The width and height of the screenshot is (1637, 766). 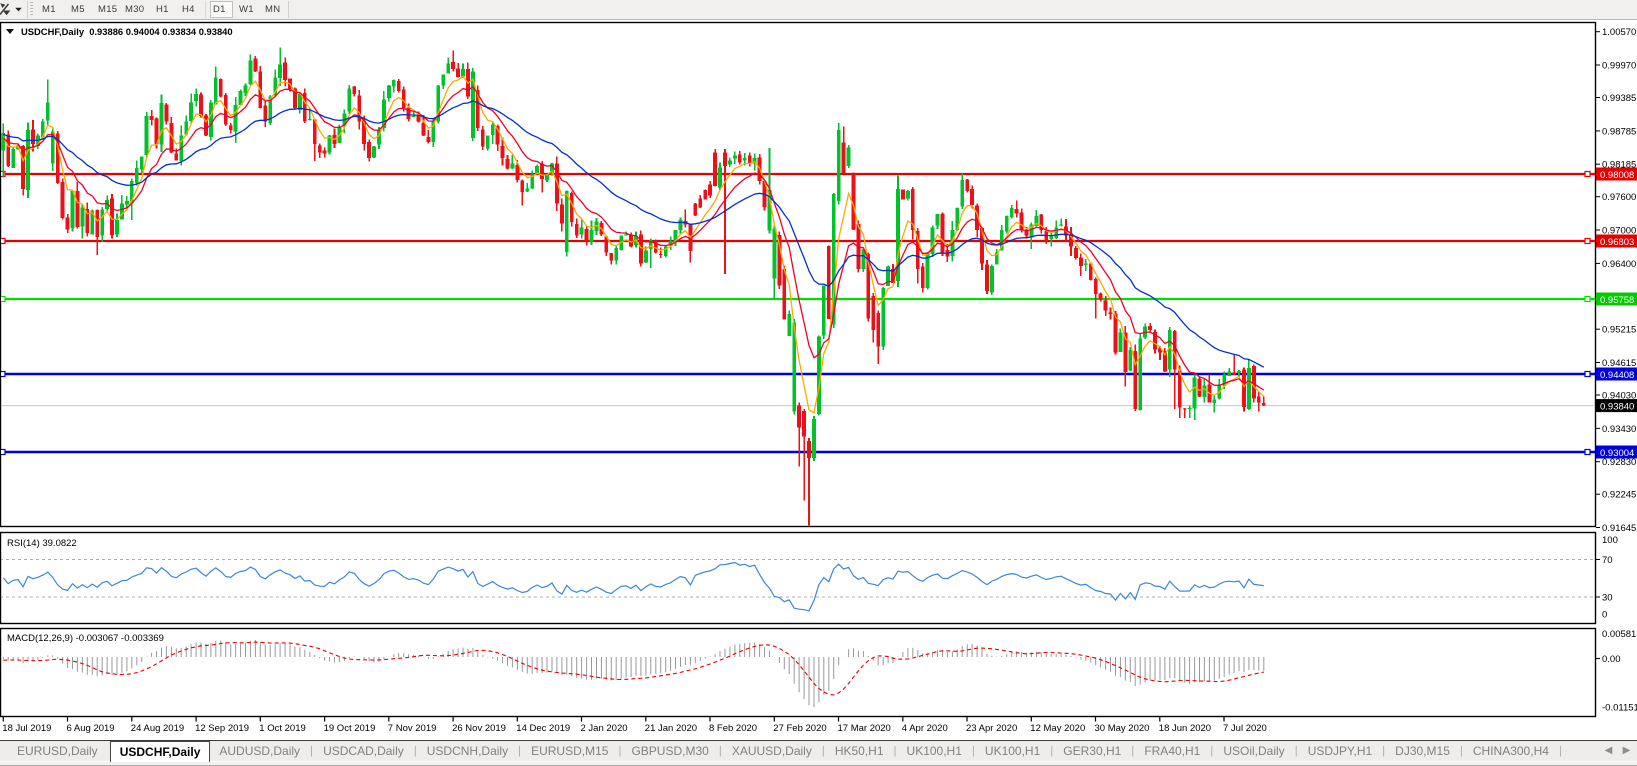 What do you see at coordinates (479, 728) in the screenshot?
I see `svg-text: 26 Nov 2019` at bounding box center [479, 728].